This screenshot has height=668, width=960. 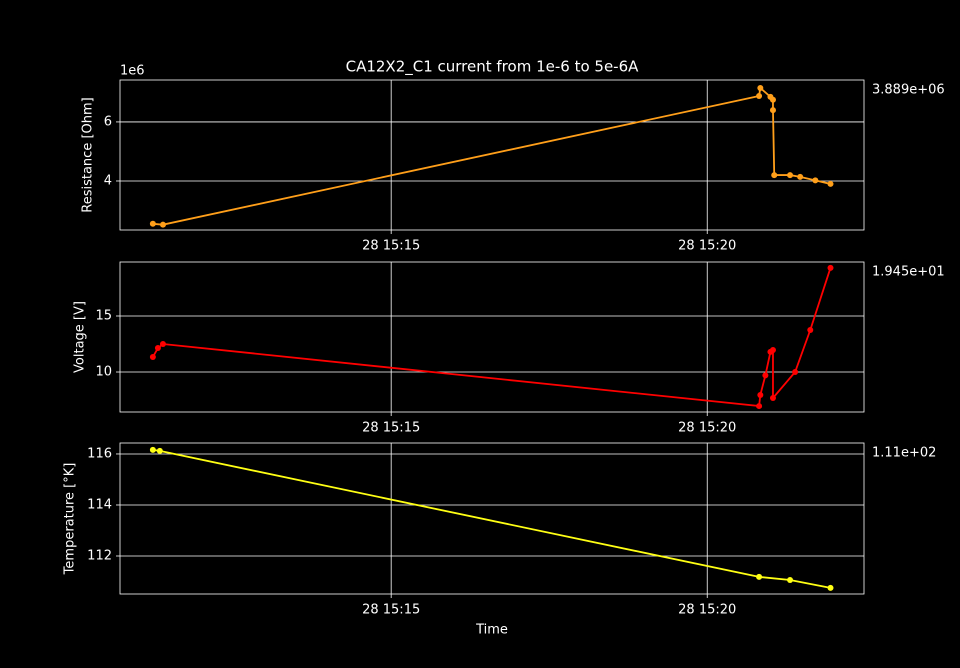 I want to click on y-tick-label: 114, so click(x=99, y=504).